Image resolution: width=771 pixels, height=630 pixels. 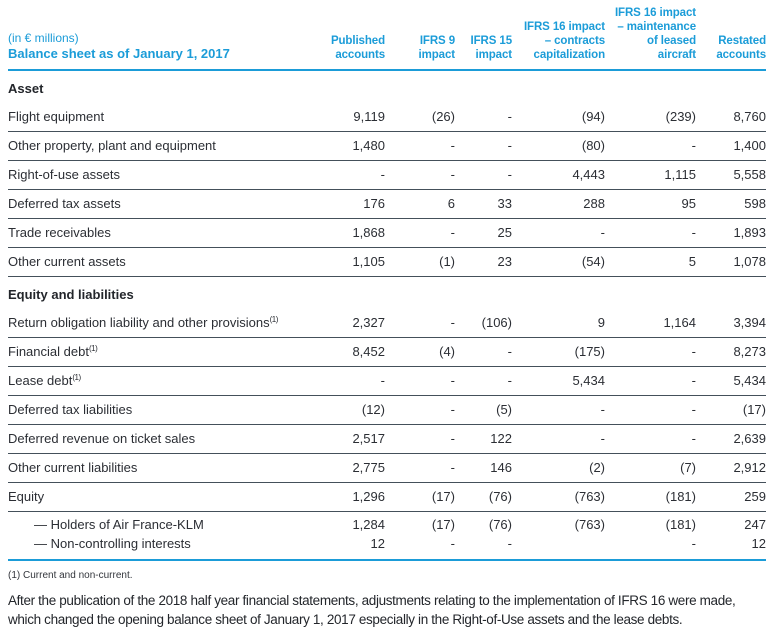 I want to click on table-row: Trade receivables 1,868 - 25 - - 1,893, so click(x=387, y=234).